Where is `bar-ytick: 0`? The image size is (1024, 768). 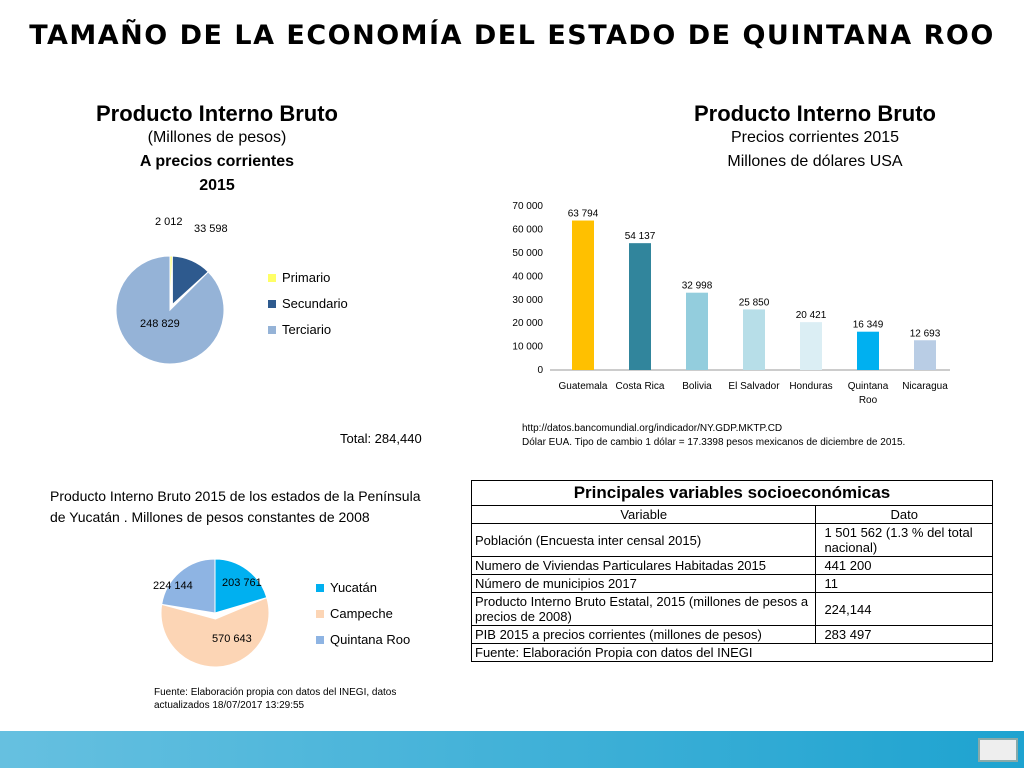 bar-ytick: 0 is located at coordinates (540, 370).